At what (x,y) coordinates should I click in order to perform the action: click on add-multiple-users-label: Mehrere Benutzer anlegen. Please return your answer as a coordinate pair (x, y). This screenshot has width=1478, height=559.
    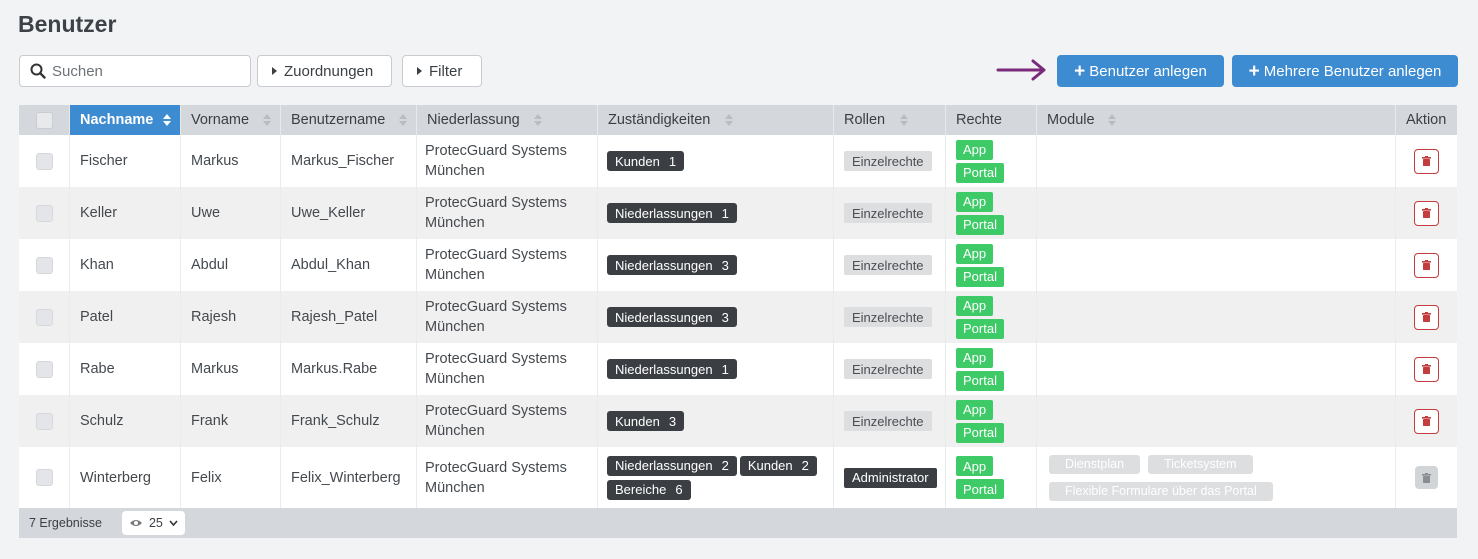
    Looking at the image, I should click on (1352, 71).